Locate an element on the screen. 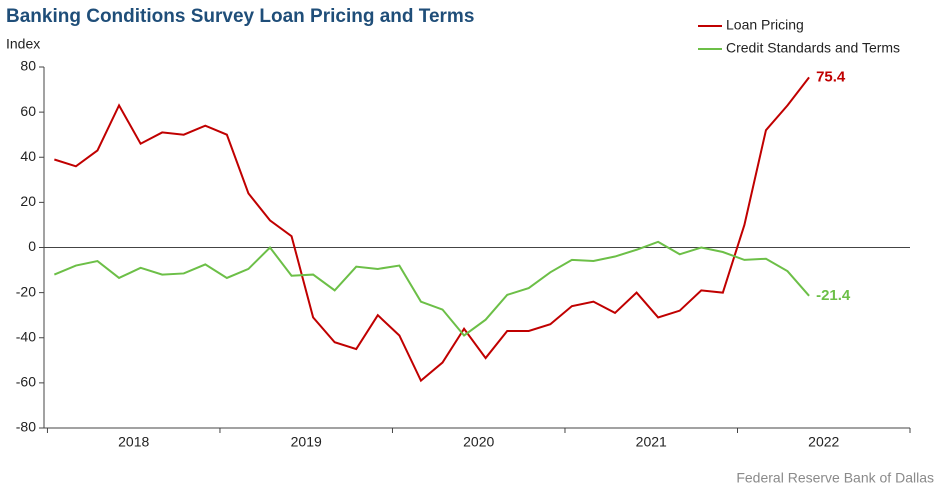  y-tick-label: -40 is located at coordinates (26, 336).